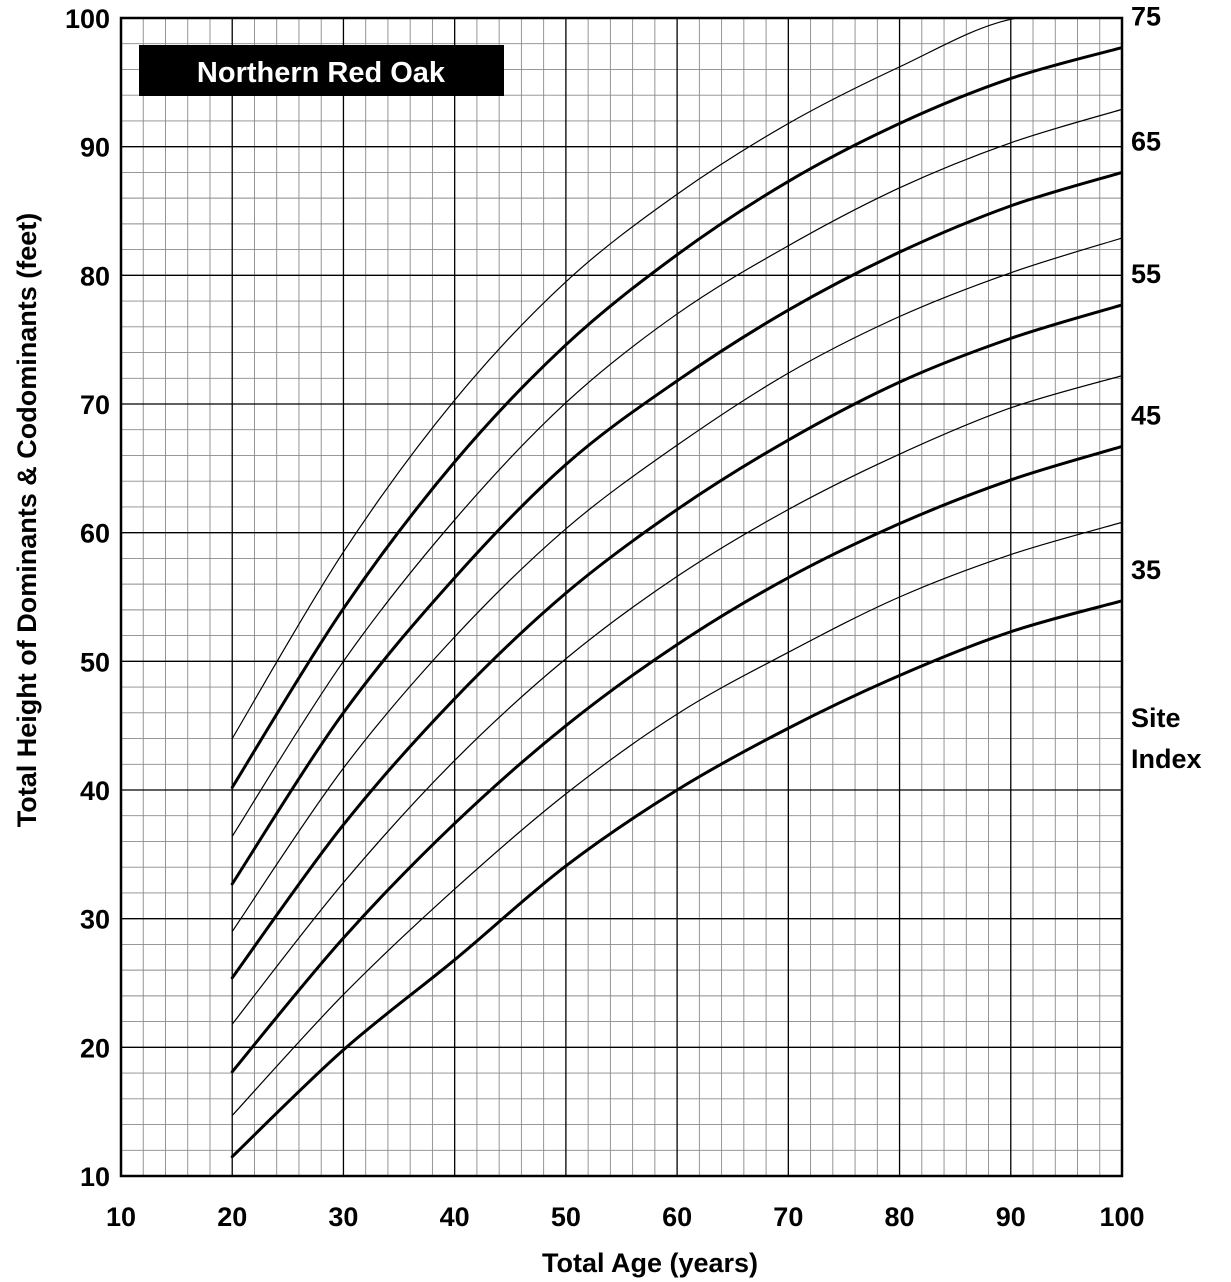 The image size is (1231, 1282). What do you see at coordinates (1121, 1217) in the screenshot?
I see `x-tick-label: 100` at bounding box center [1121, 1217].